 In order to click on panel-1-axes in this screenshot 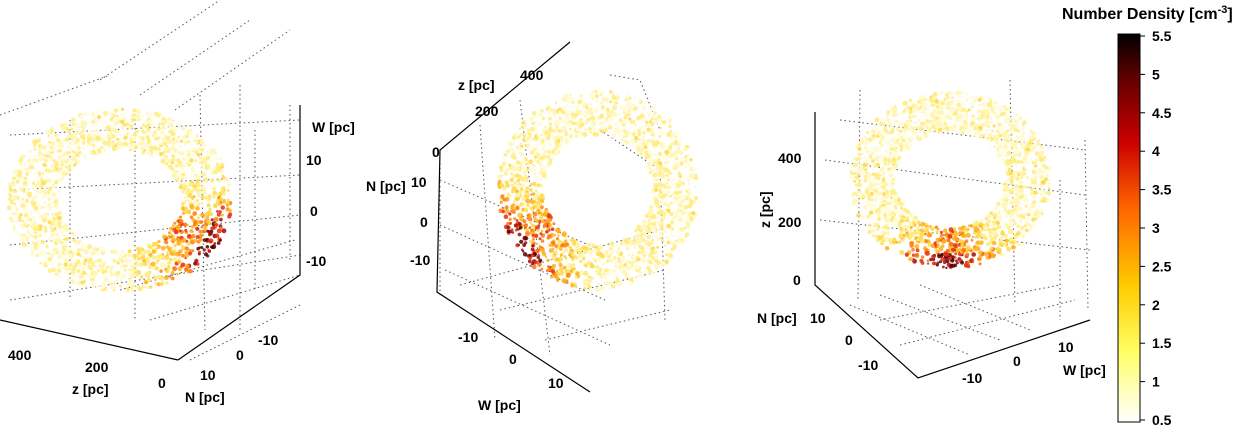, I will do `click(150, 233)`.